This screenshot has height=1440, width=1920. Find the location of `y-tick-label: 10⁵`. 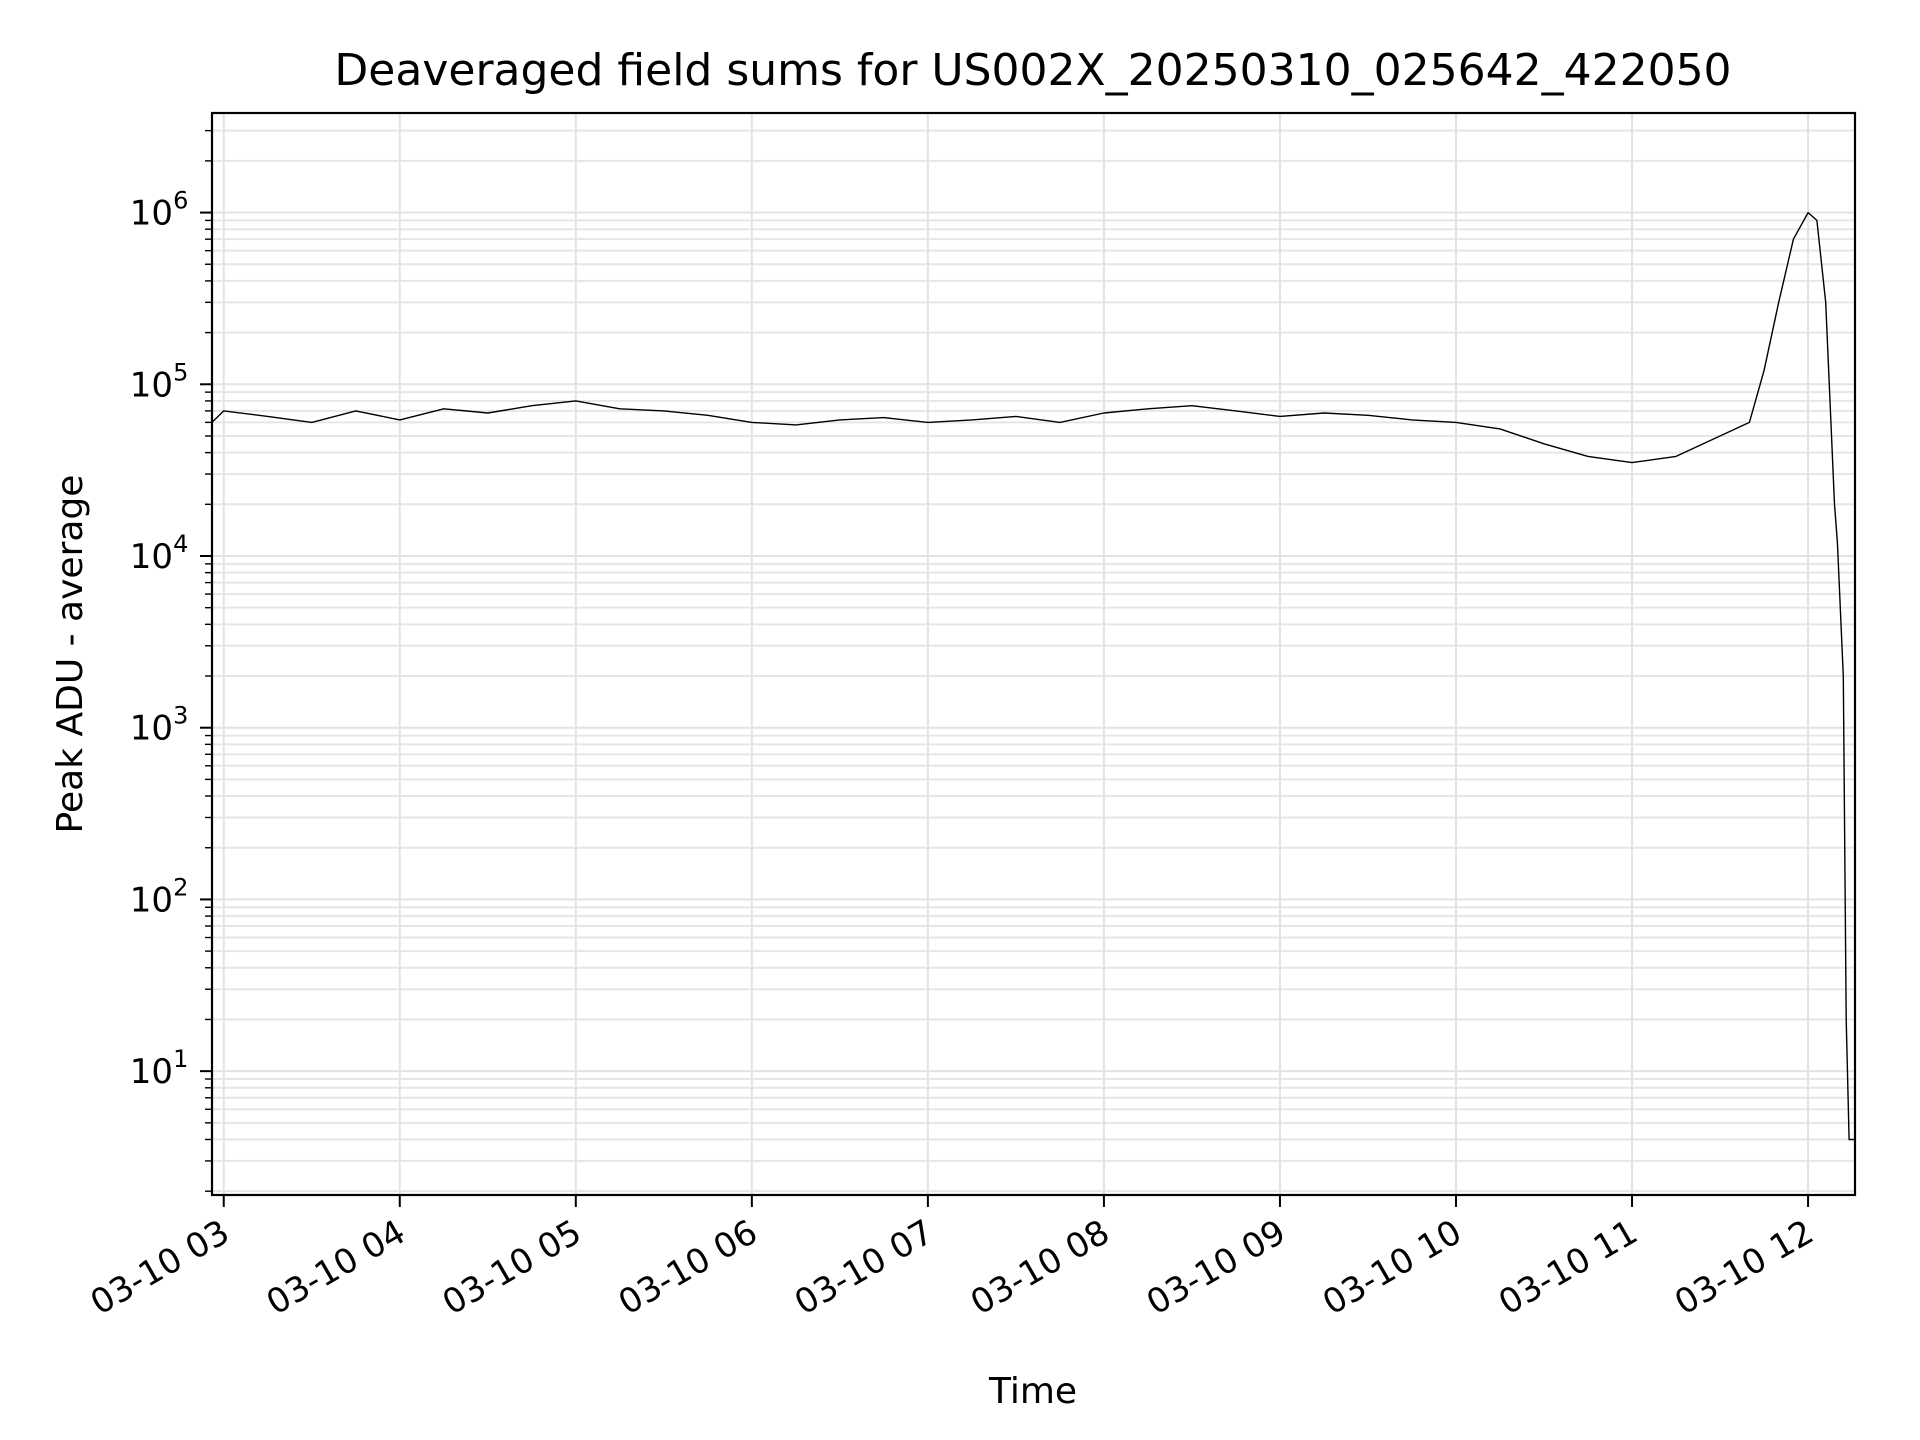

y-tick-label: 10⁵ is located at coordinates (159, 381).